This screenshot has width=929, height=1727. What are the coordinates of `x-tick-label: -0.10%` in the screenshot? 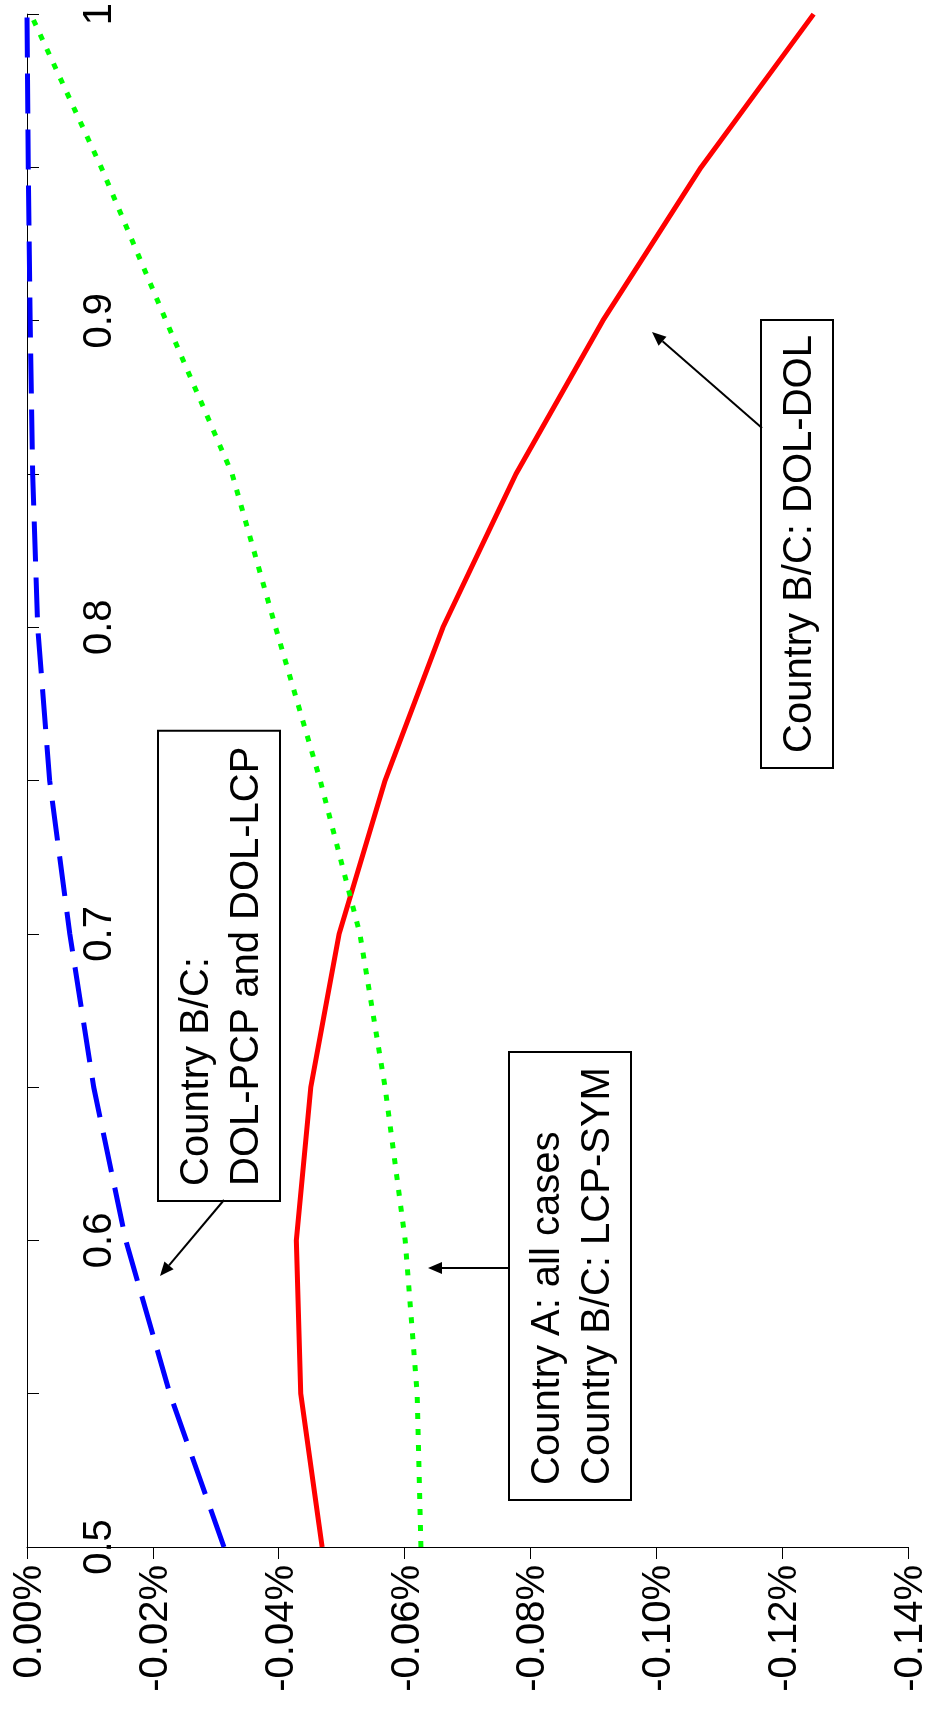 It's located at (656, 1628).